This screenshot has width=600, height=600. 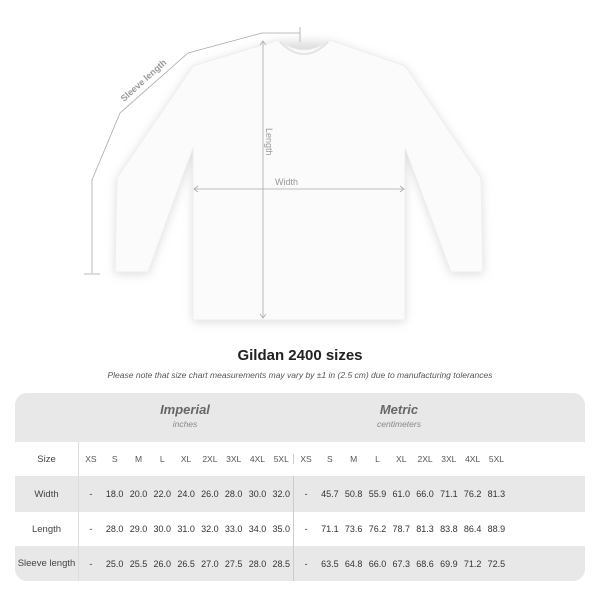 What do you see at coordinates (449, 563) in the screenshot?
I see `value-cell: 69.9` at bounding box center [449, 563].